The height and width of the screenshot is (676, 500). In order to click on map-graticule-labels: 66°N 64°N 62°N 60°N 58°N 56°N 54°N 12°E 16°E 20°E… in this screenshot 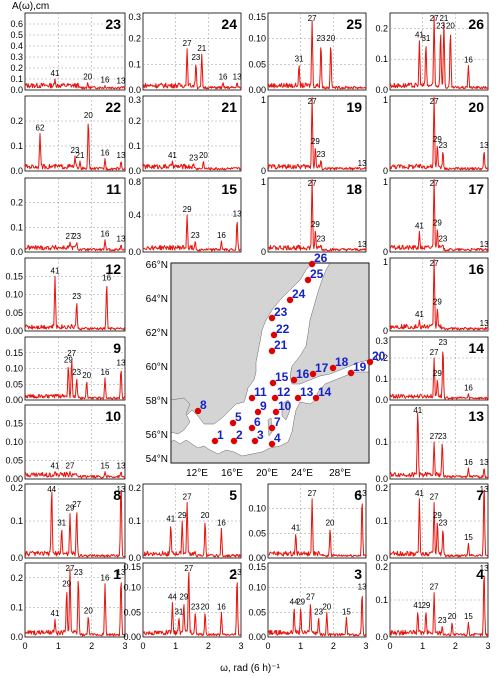, I will do `click(249, 369)`.